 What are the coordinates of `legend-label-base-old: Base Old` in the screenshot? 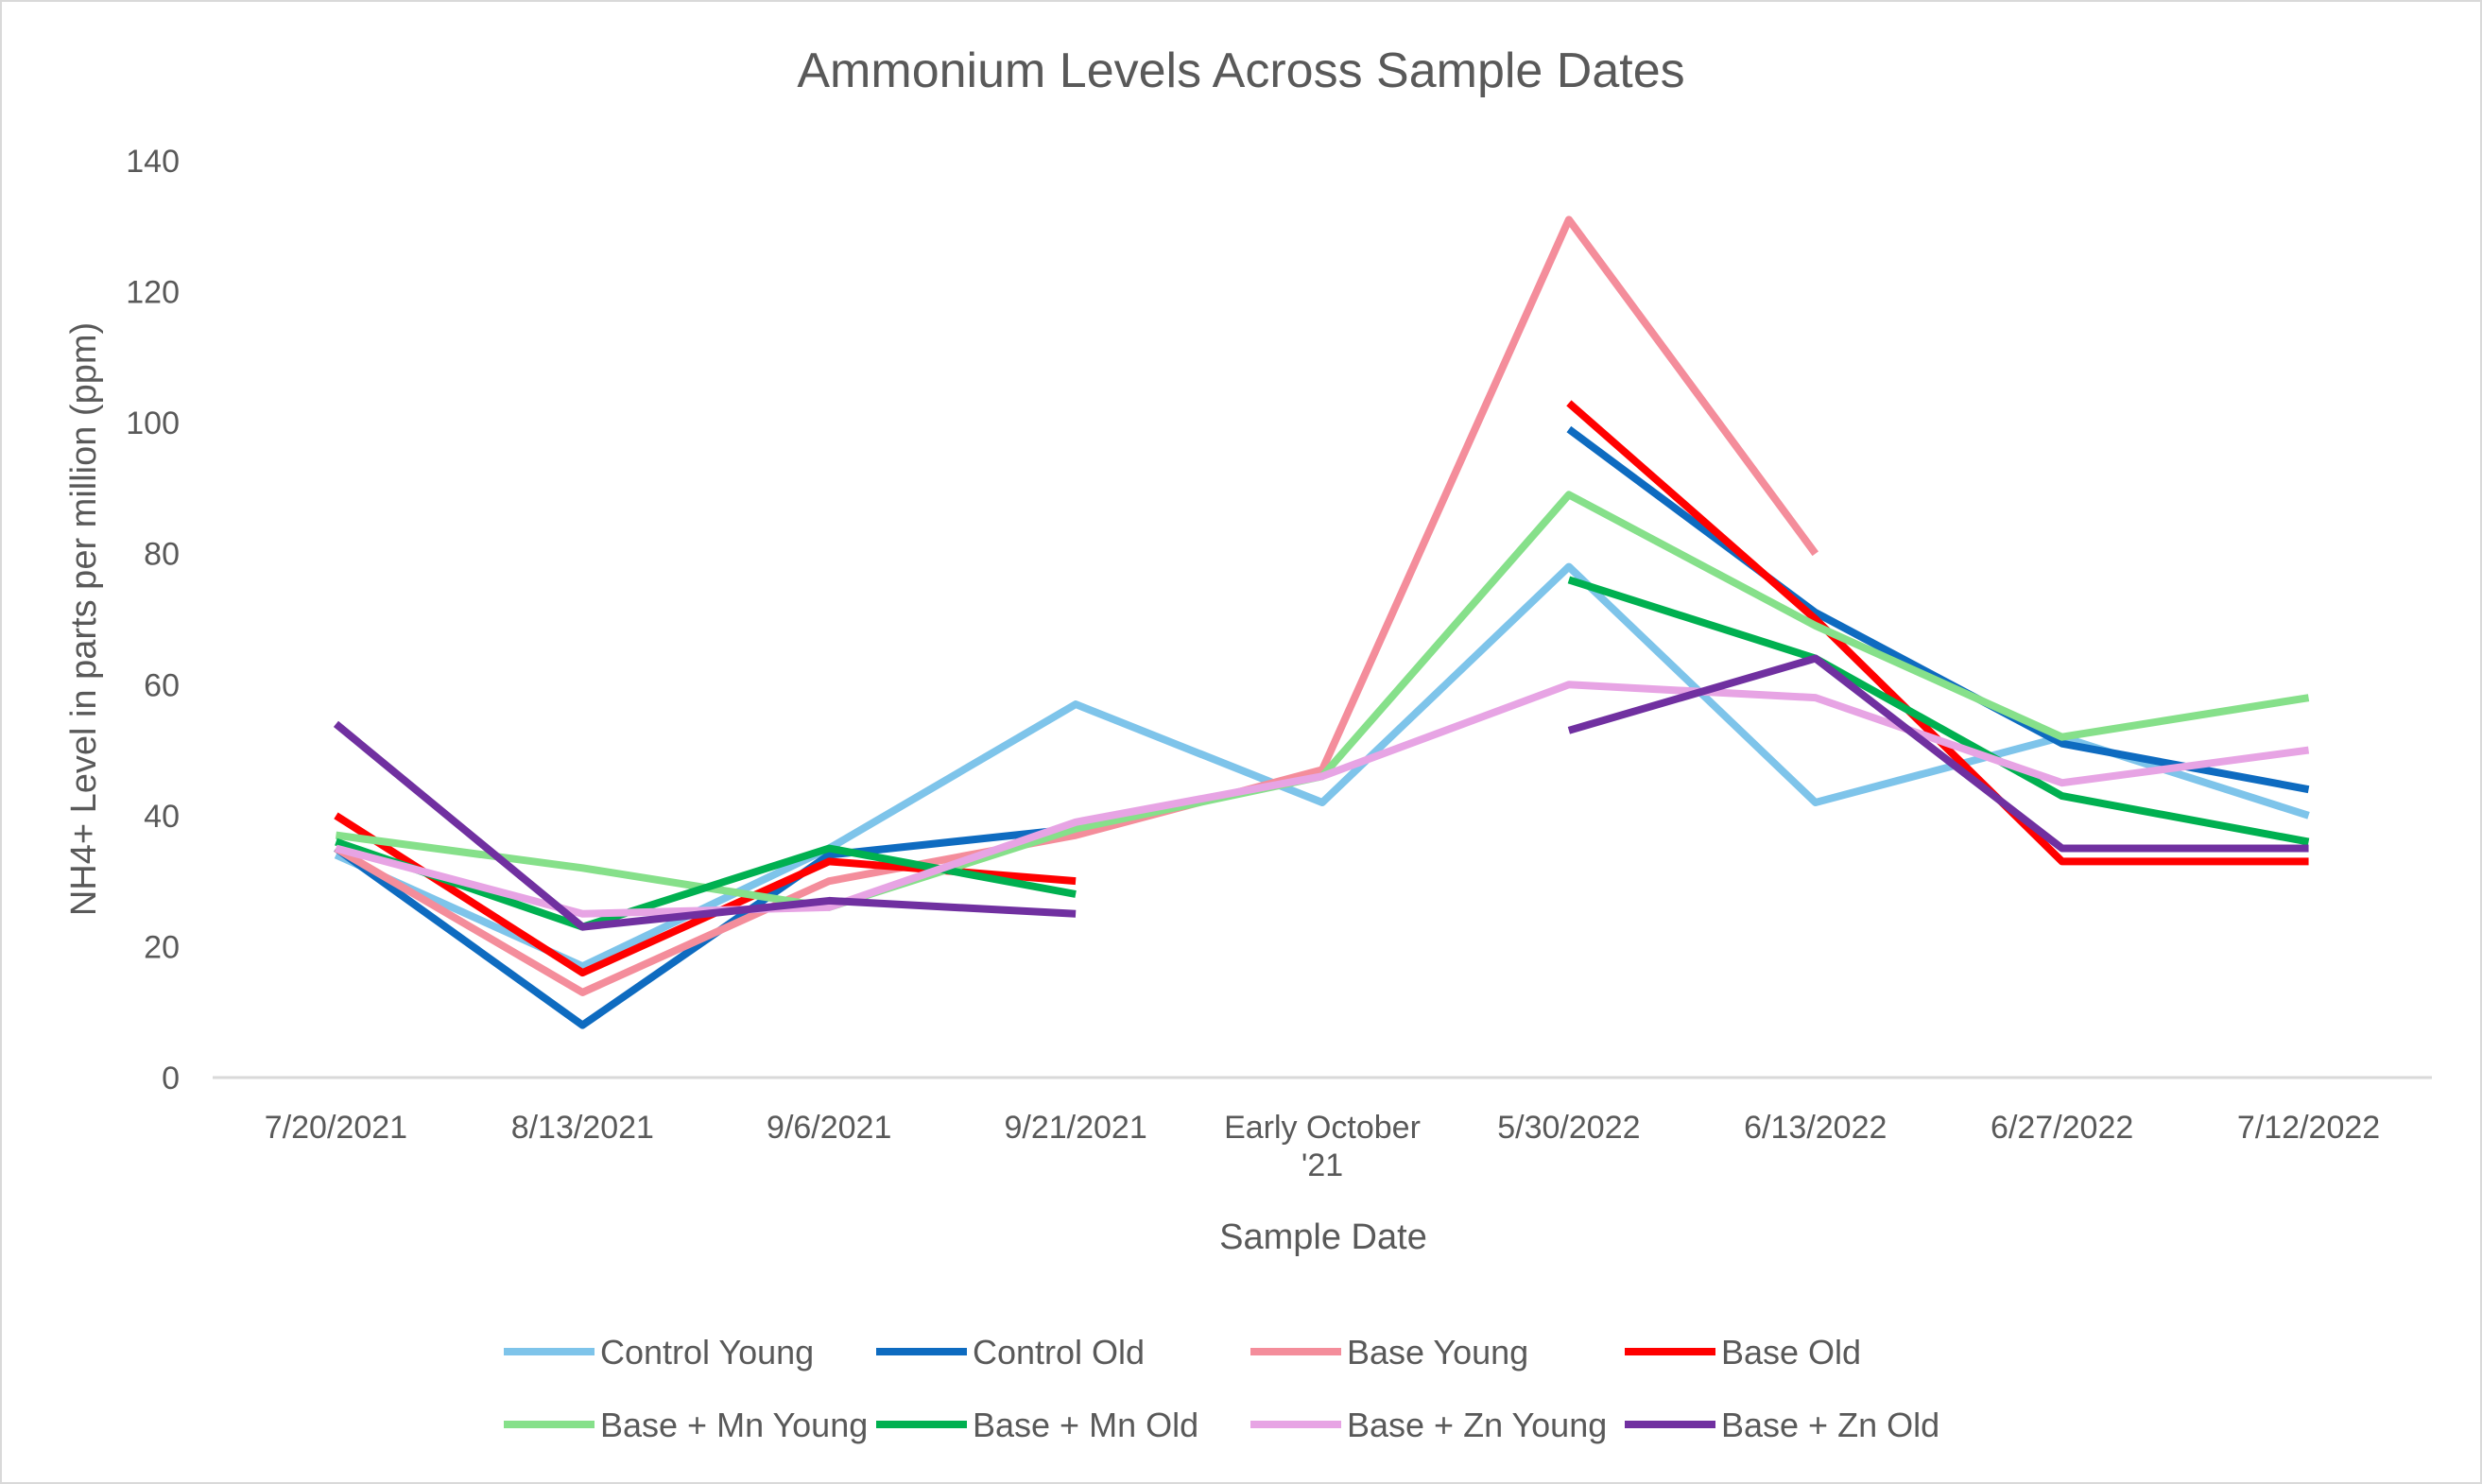 It's located at (1791, 1352).